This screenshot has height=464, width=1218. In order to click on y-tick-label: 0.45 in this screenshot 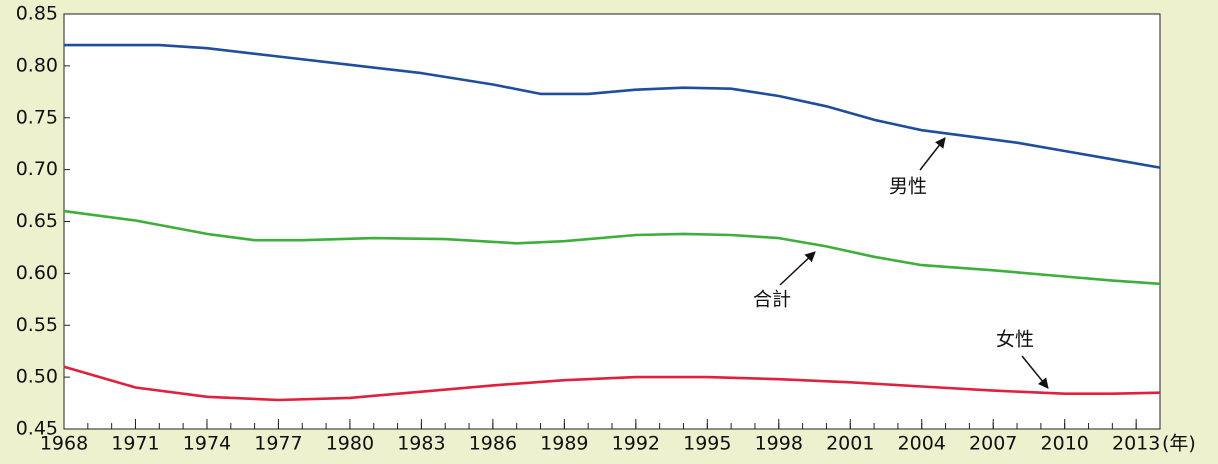, I will do `click(37, 429)`.